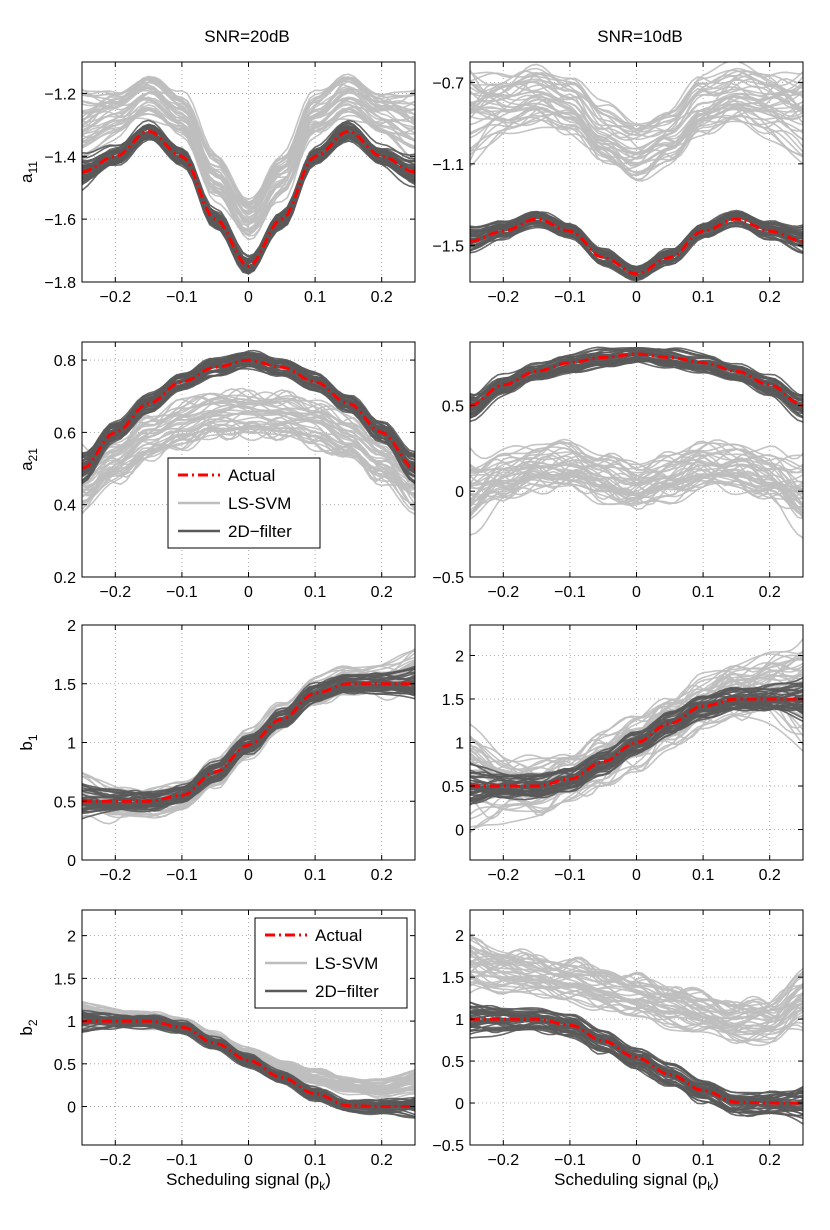  Describe the element at coordinates (33, 167) in the screenshot. I see `y-axis-label-sub: 11` at that location.